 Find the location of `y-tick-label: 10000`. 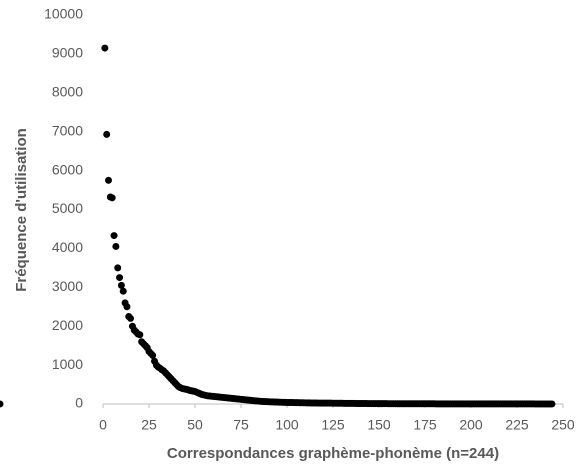

y-tick-label: 10000 is located at coordinates (63, 14).